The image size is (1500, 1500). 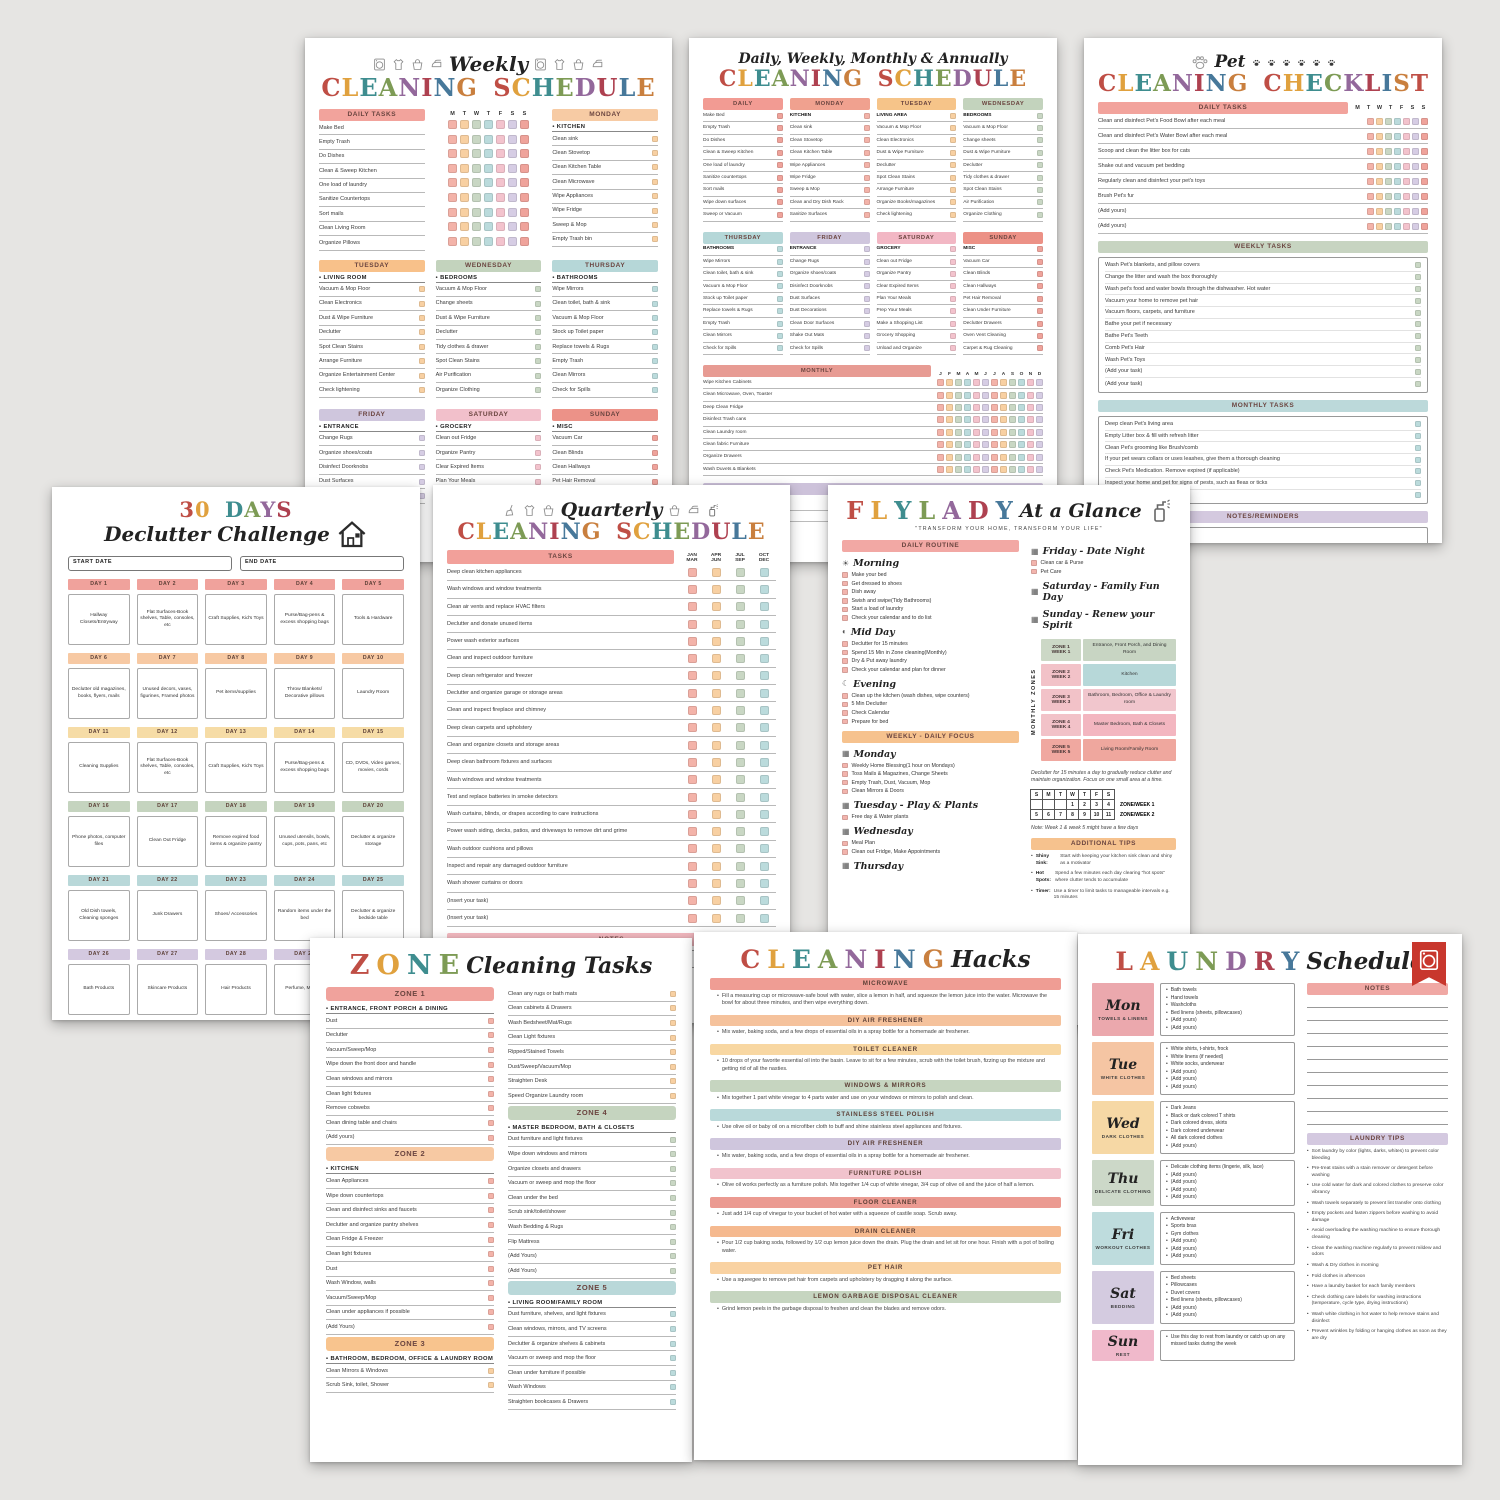 What do you see at coordinates (304, 619) in the screenshot?
I see `day-cell: Purse/Bag-pens & excess shopping bags` at bounding box center [304, 619].